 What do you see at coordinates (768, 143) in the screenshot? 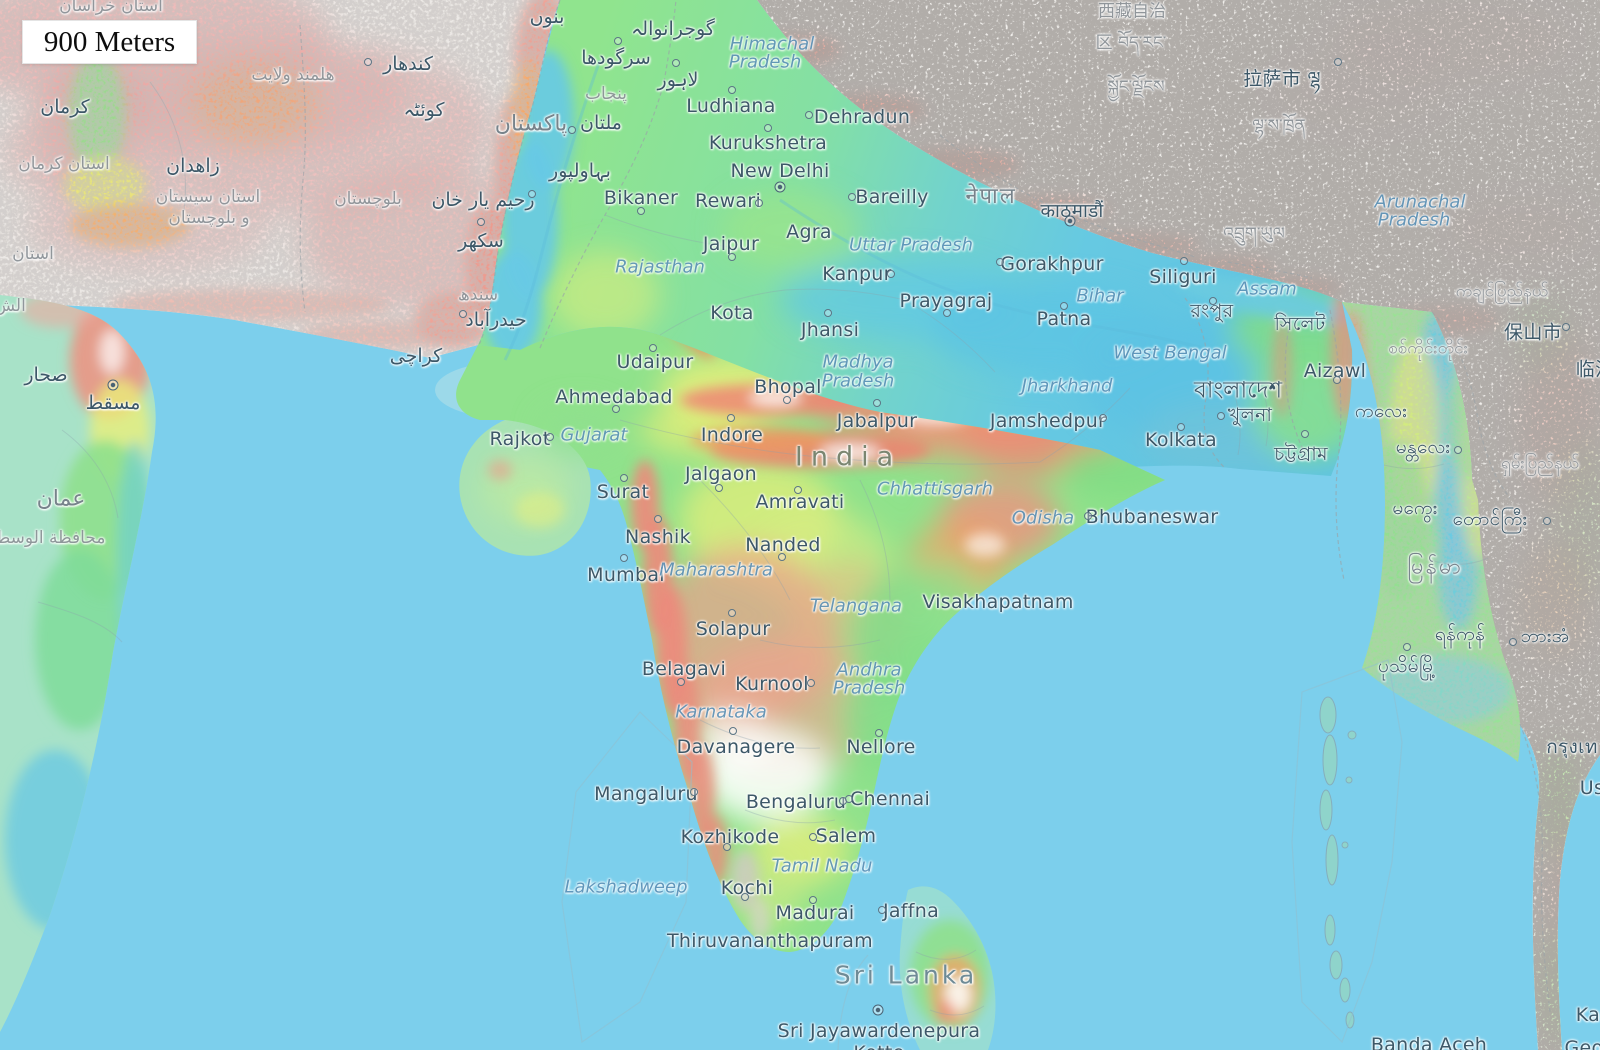
I see `city-label: Kurukshetra` at bounding box center [768, 143].